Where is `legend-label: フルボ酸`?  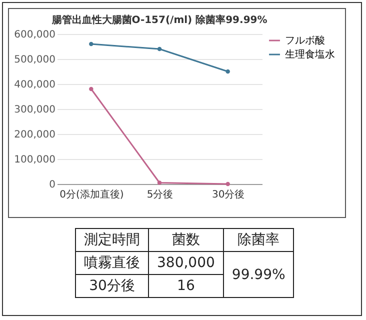 legend-label: フルボ酸 is located at coordinates (305, 40).